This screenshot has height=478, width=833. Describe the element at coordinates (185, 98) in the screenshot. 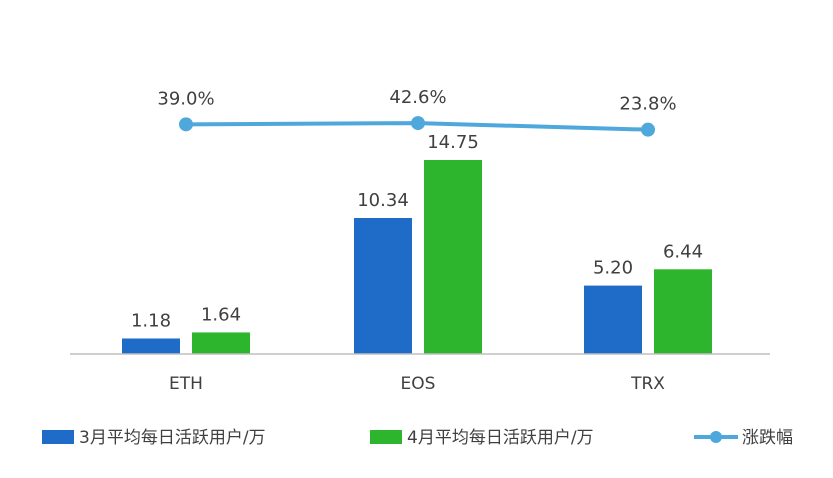

I see `line-value-label-eth: 39.0%` at that location.